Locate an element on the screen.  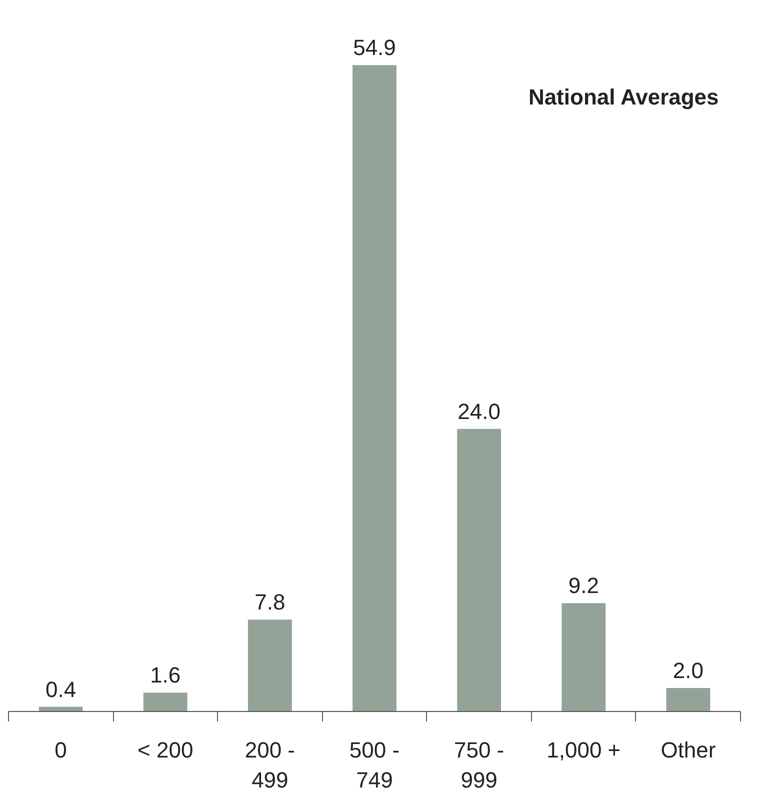
x-tick-label: 200 - 499 is located at coordinates (270, 765).